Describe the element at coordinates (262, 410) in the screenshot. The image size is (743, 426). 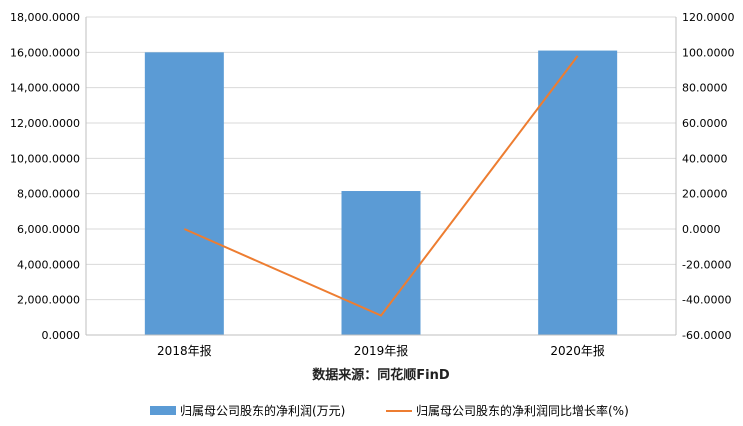
I see `legend-label-bar: 归属母公司股东的净利润(万元)` at that location.